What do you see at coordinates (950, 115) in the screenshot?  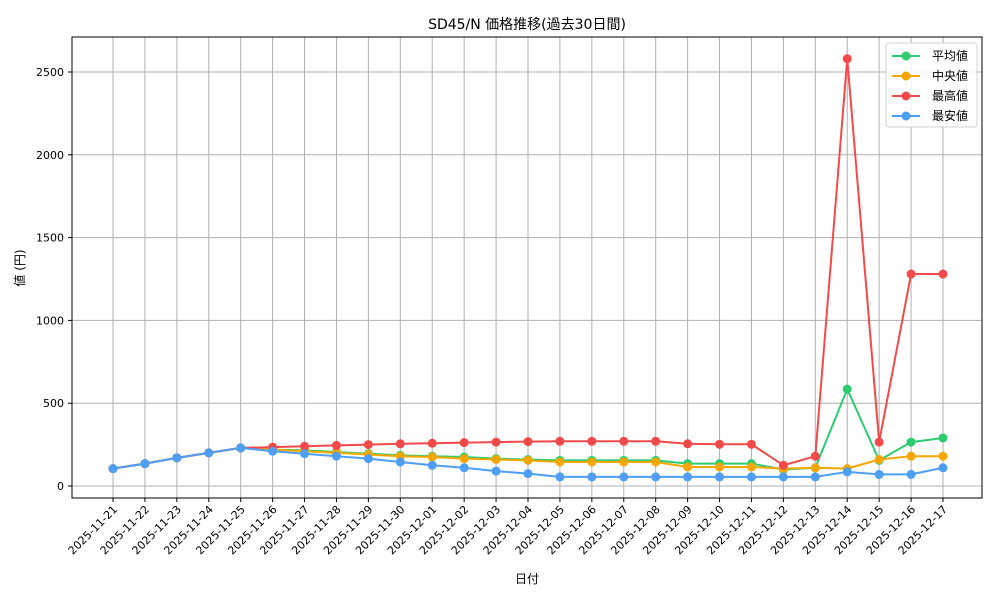 I see `svg-text: 最安値` at bounding box center [950, 115].